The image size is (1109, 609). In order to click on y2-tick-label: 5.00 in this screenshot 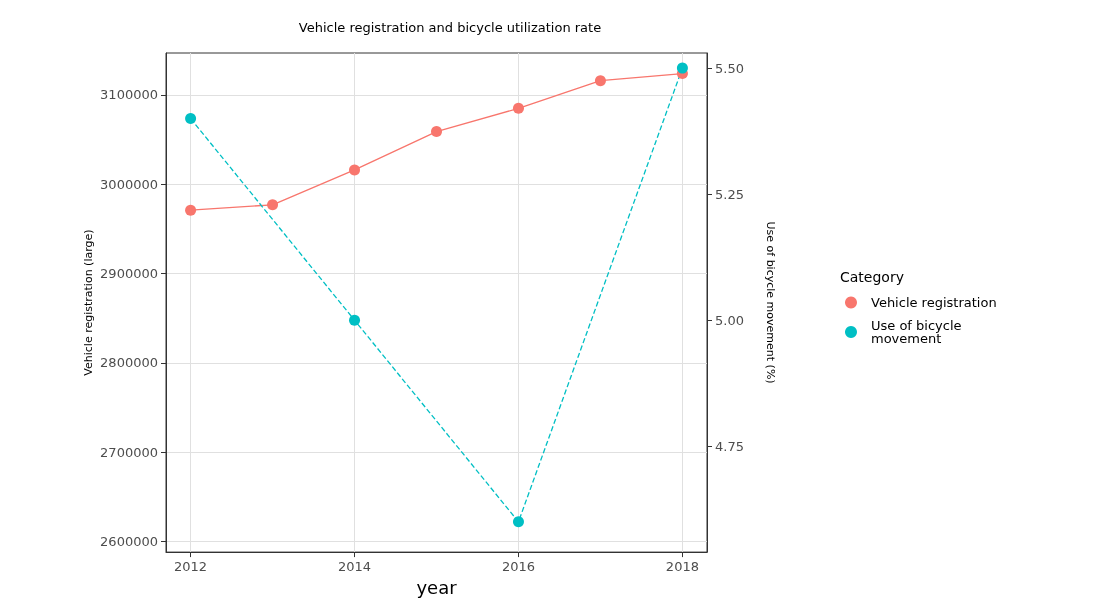, I will do `click(729, 320)`.